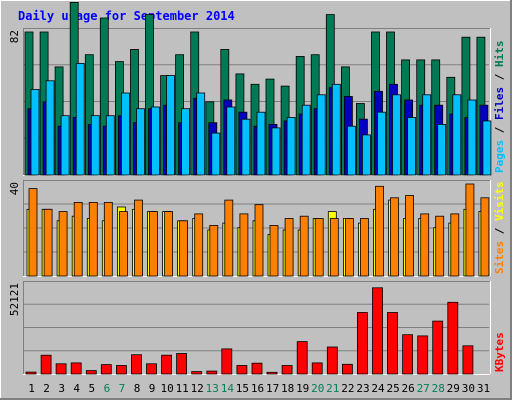 This screenshot has width=512, height=400. I want to click on x-tick-label: 15, so click(242, 388).